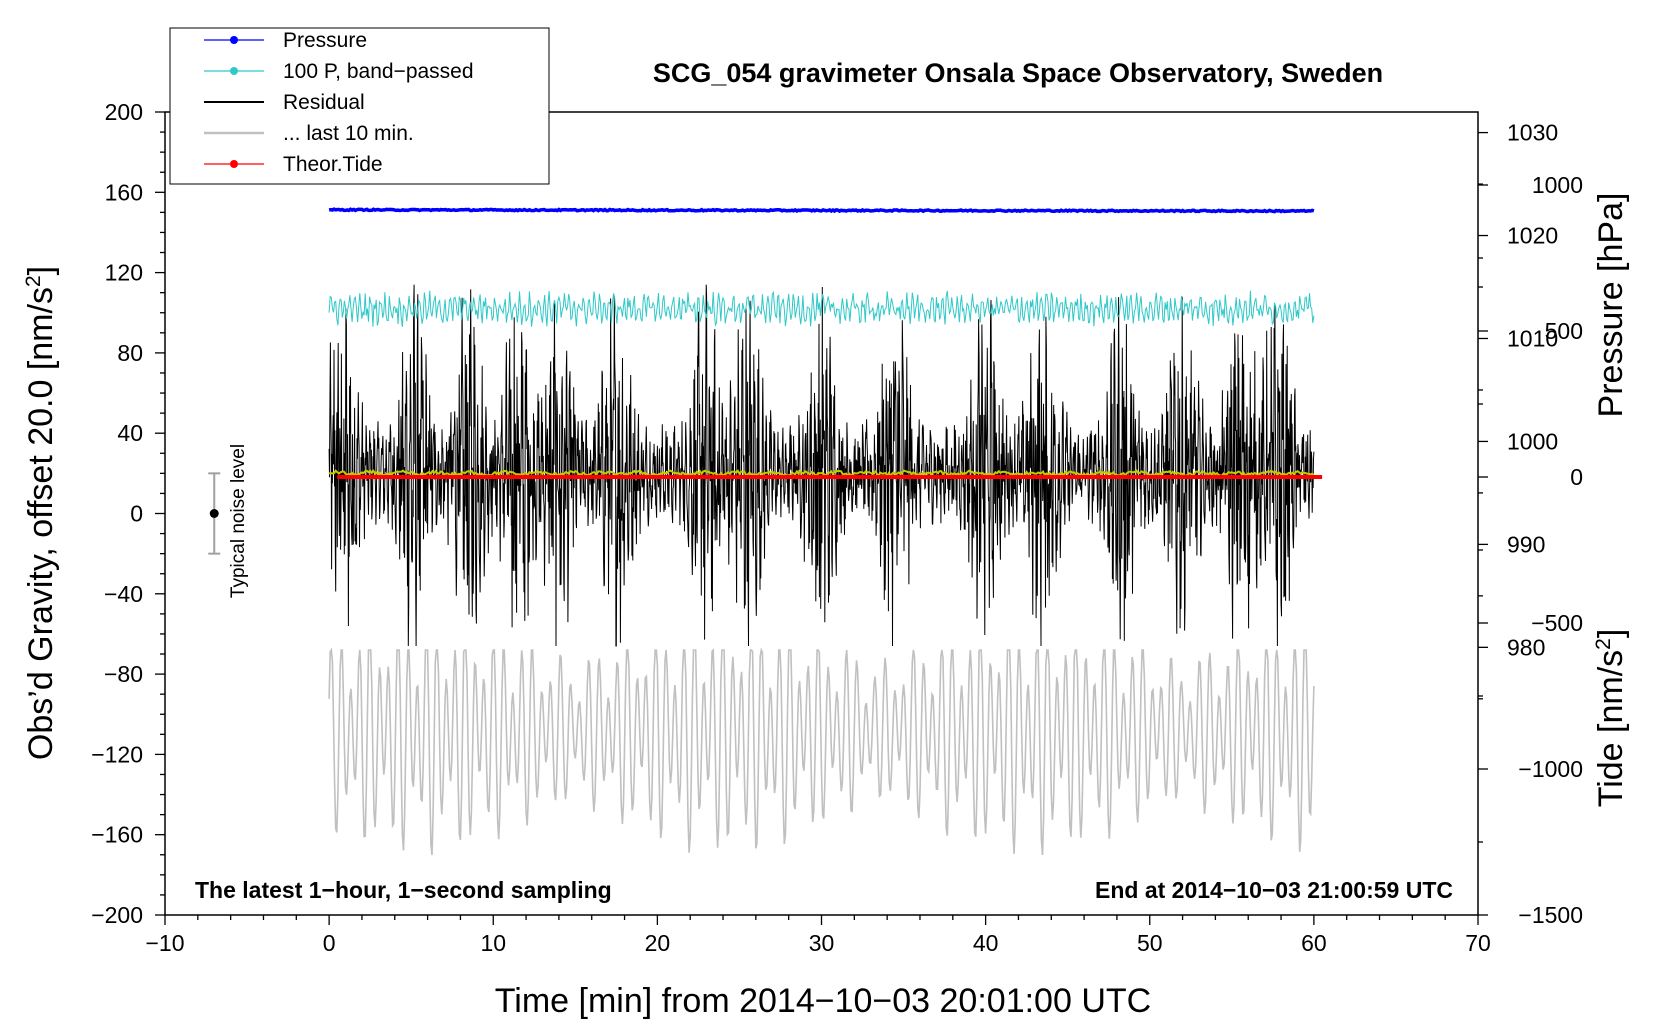 Image resolution: width=1660 pixels, height=1020 pixels. I want to click on legend-label: 100 P, band−passed, so click(378, 71).